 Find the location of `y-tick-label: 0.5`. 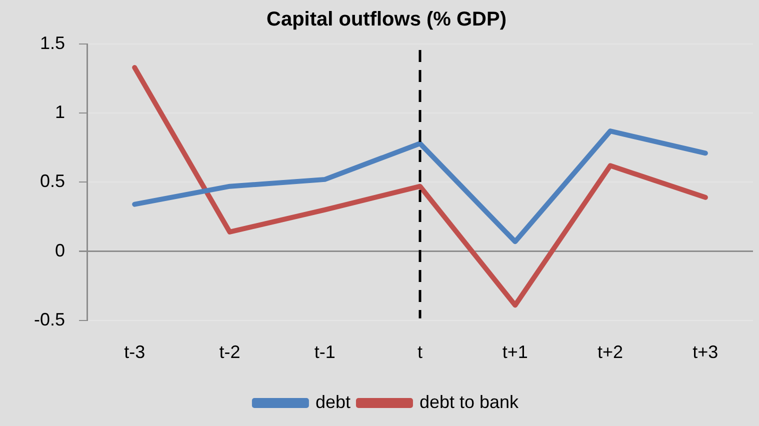

y-tick-label: 0.5 is located at coordinates (53, 181).